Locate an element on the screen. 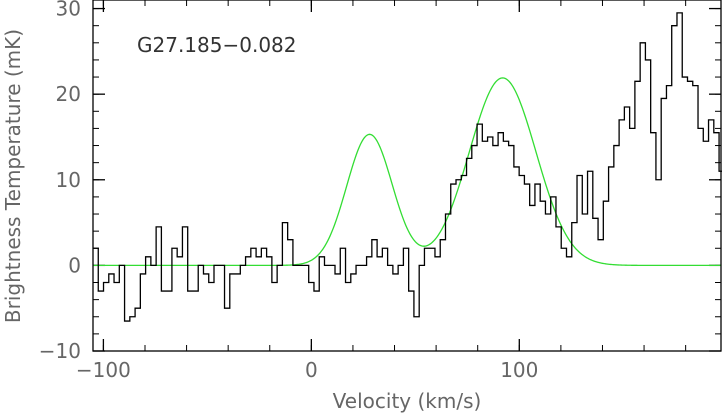  x-tick-label: 100 is located at coordinates (519, 370).